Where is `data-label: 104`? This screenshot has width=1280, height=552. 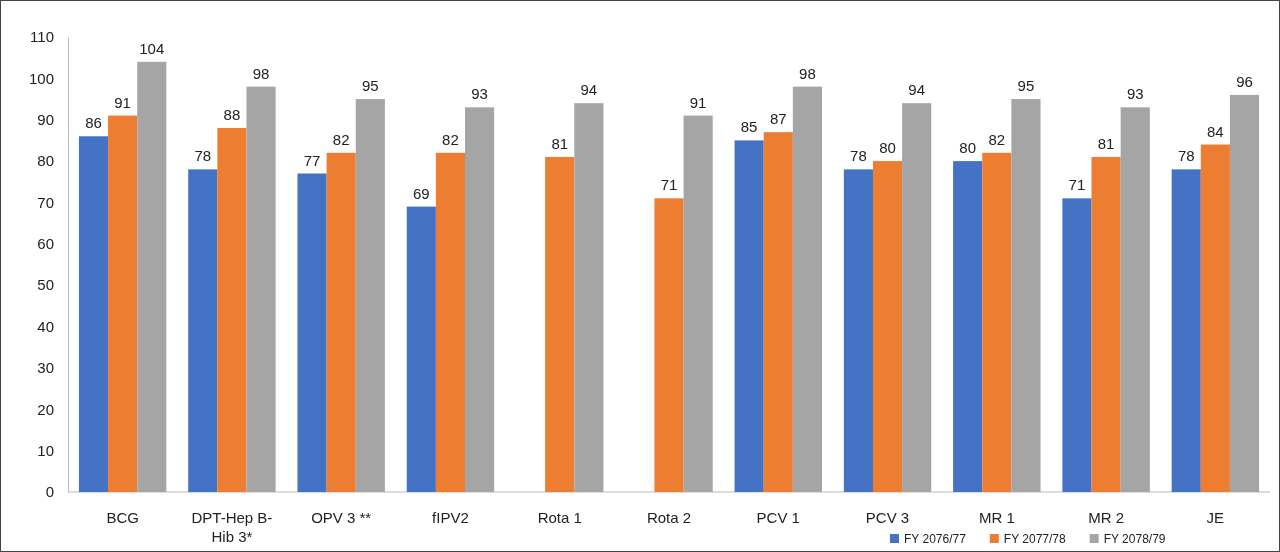
data-label: 104 is located at coordinates (152, 48).